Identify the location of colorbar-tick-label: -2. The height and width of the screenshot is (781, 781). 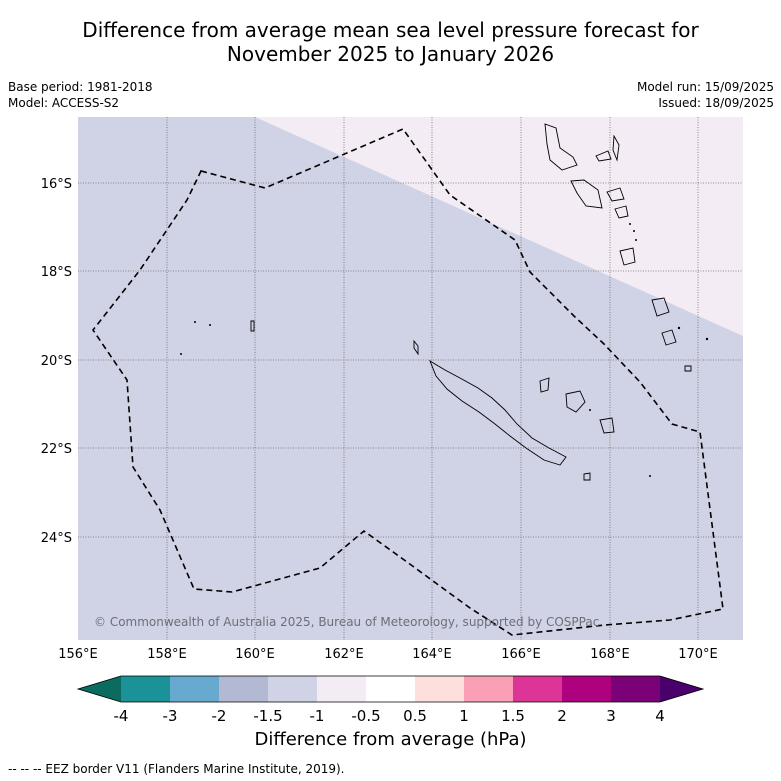
(219, 716).